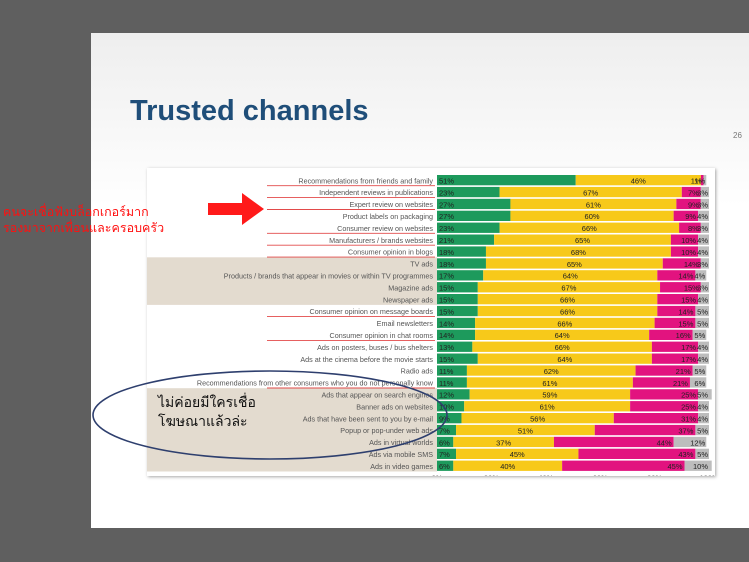  I want to click on logo-icon, so click(707, 494).